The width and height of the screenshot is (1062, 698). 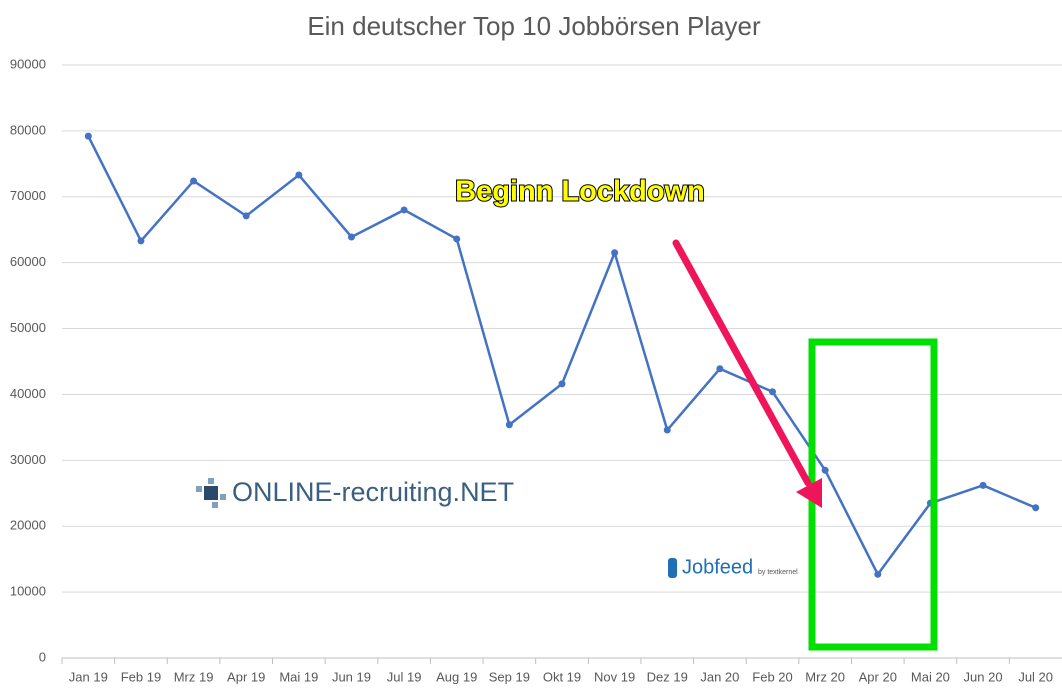 I want to click on arrow-head, so click(x=809, y=493).